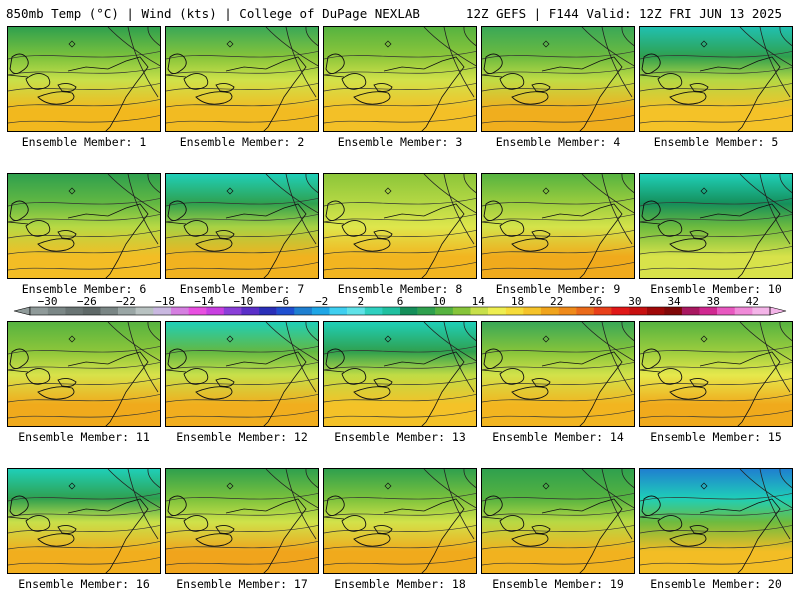 The width and height of the screenshot is (800, 600). Describe the element at coordinates (84, 437) in the screenshot. I see `ensemble-member-label: Ensemble Member: 11` at that location.